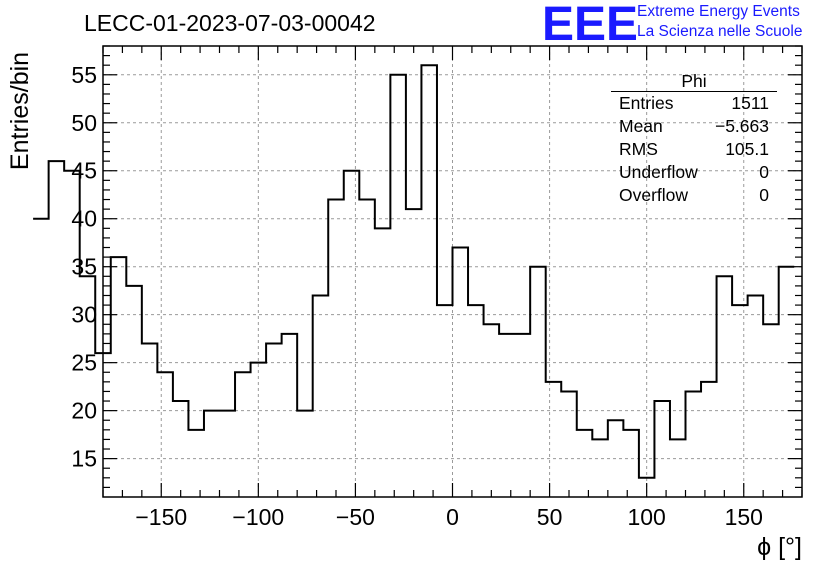 The width and height of the screenshot is (836, 572). Describe the element at coordinates (84, 267) in the screenshot. I see `y-tick-label: 35` at that location.